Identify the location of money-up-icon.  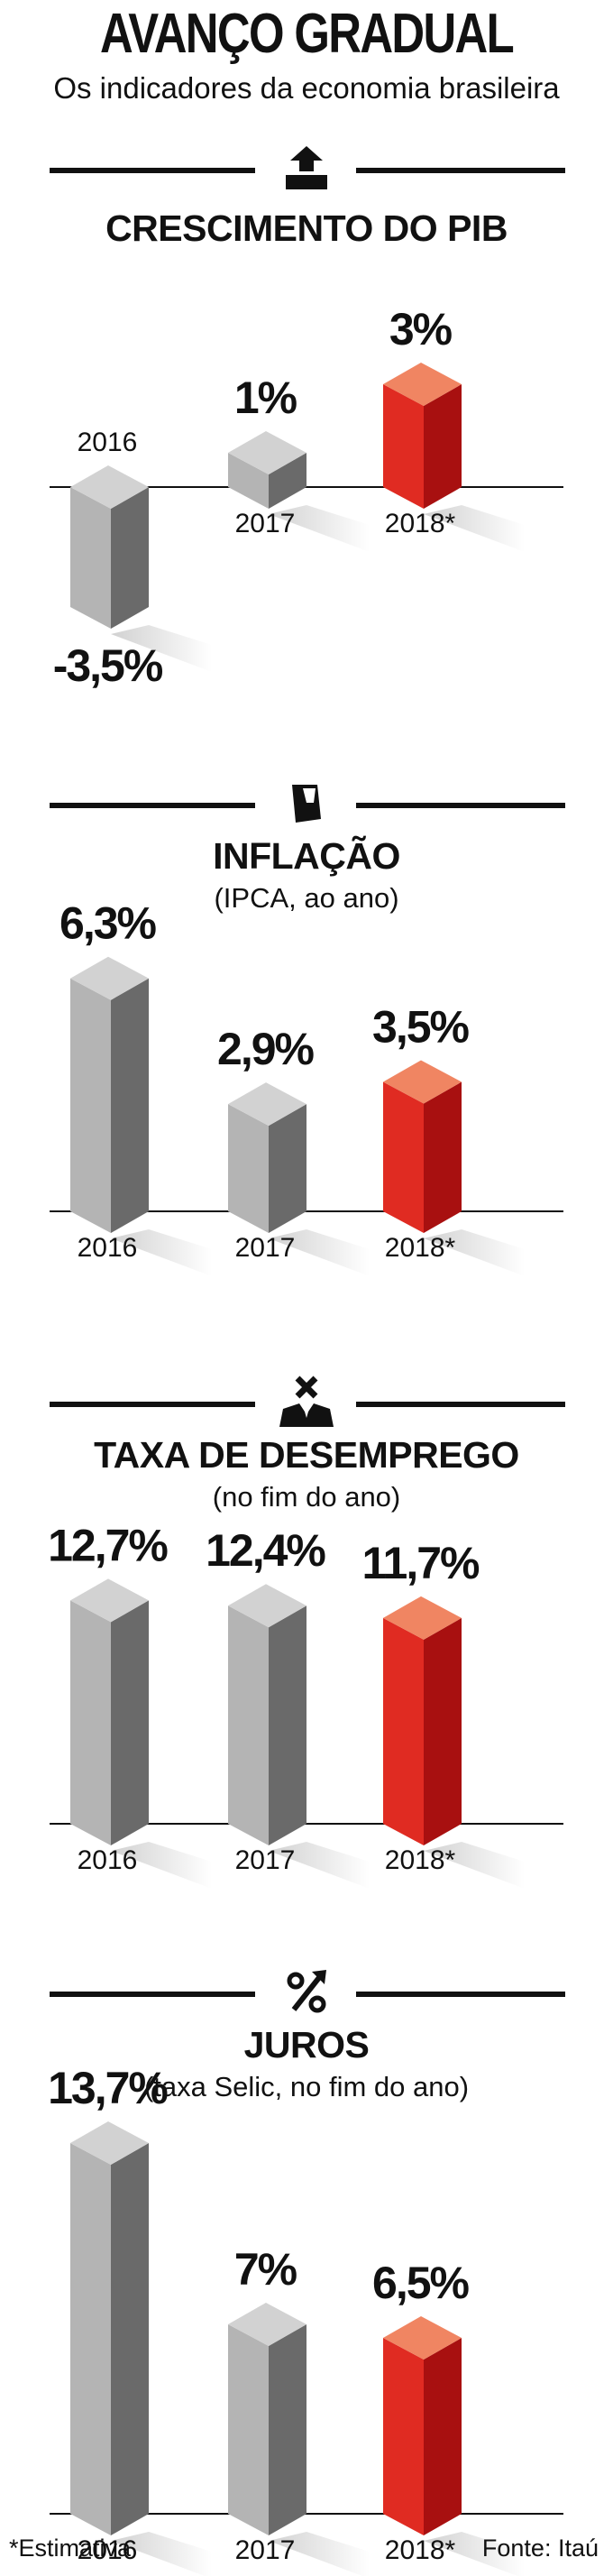
(306, 167).